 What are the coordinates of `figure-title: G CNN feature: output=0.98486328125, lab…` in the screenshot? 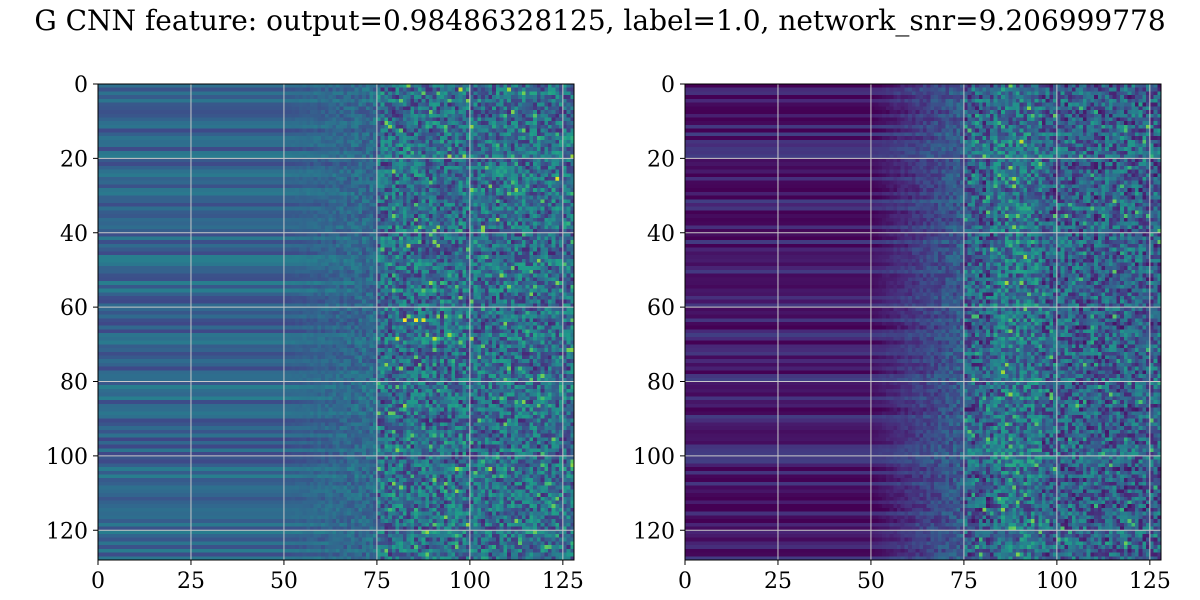 It's located at (600, 20).